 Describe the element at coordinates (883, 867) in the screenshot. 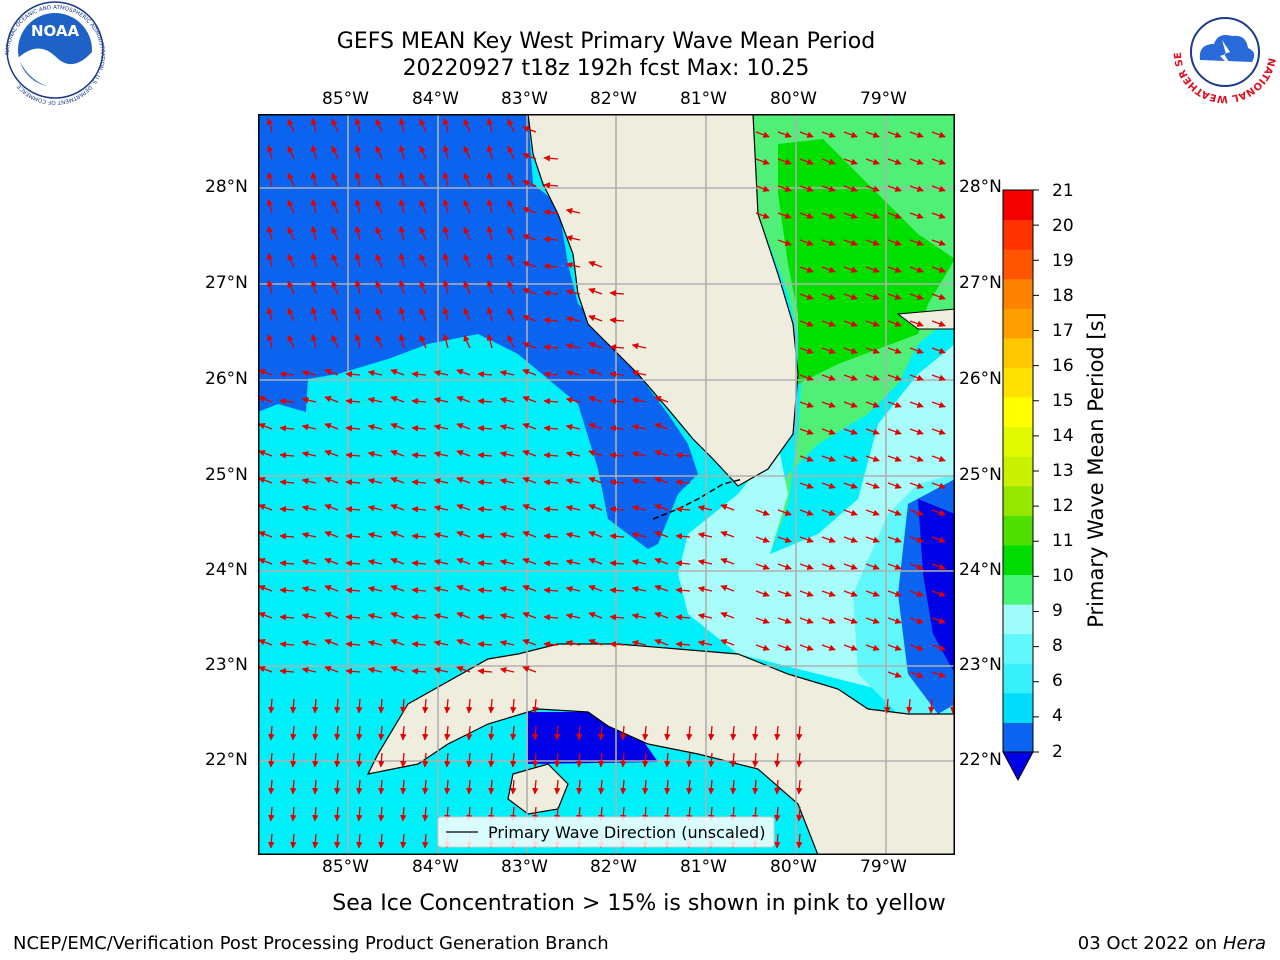

I see `lon-tick-bottom: 79°W` at that location.